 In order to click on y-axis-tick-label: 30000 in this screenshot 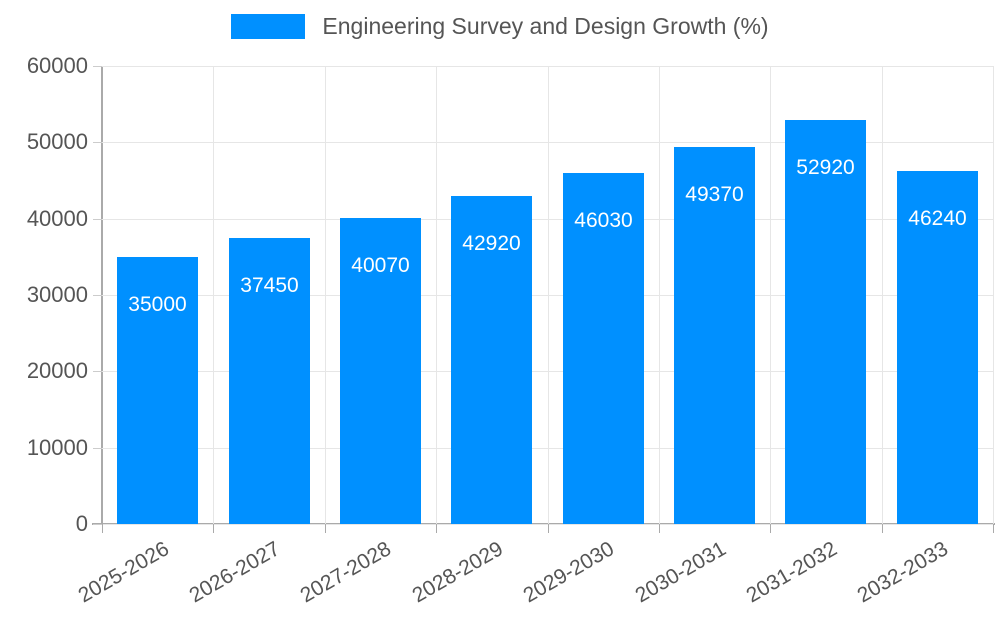, I will do `click(57, 294)`.